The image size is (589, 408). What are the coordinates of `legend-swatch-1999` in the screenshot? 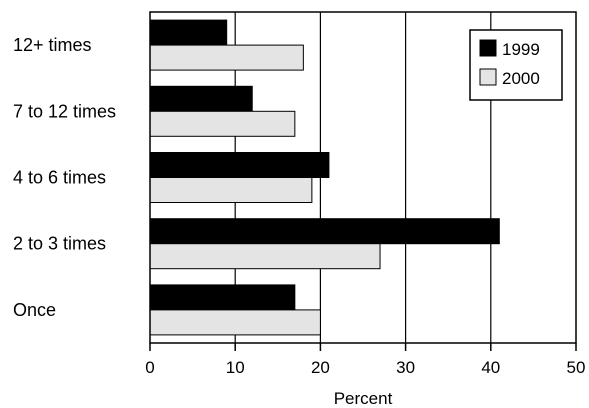 It's located at (488, 48).